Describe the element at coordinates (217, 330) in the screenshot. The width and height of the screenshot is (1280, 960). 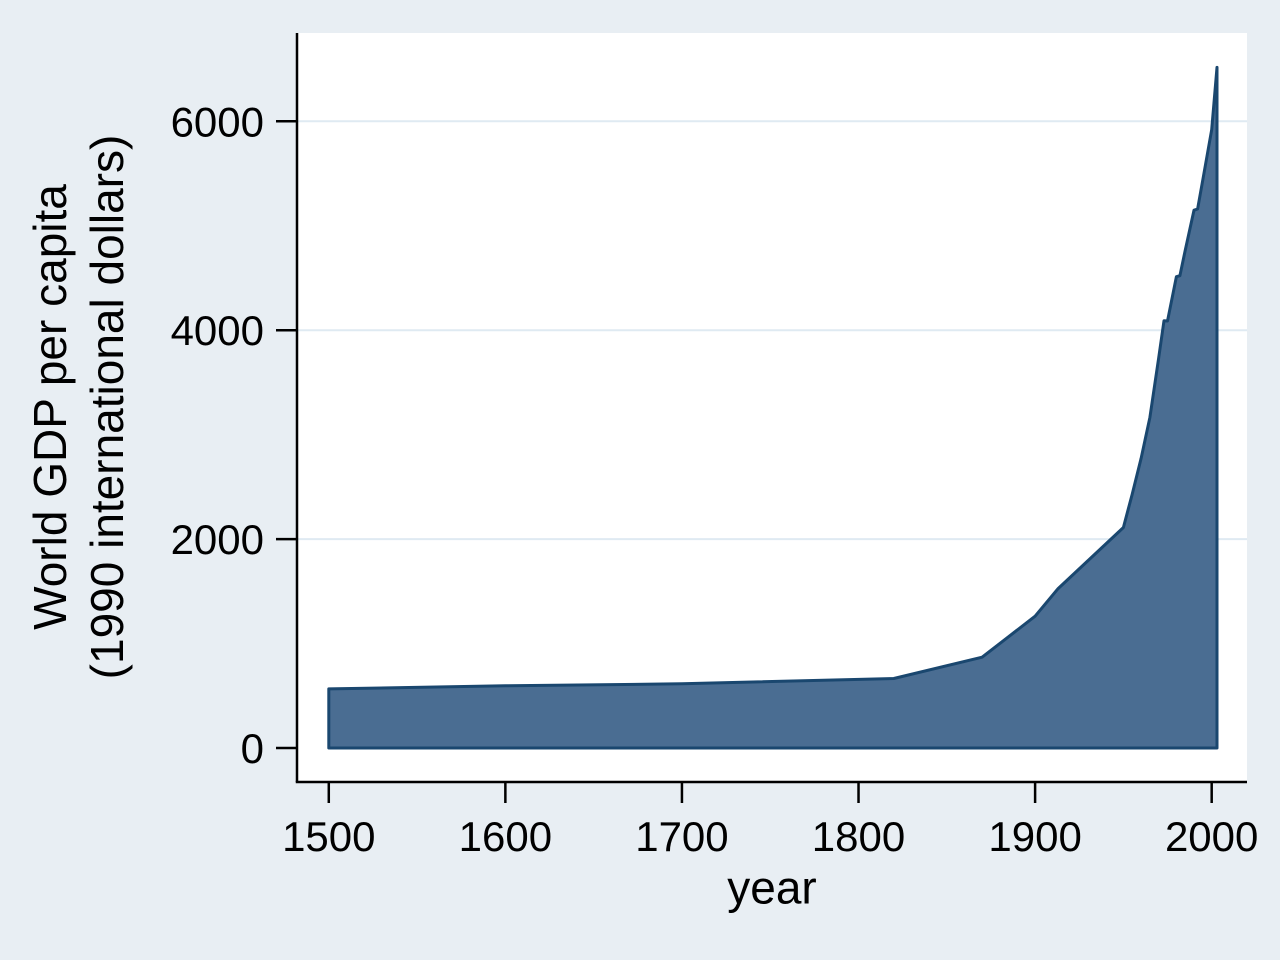
I see `y-tick-label: 4000` at that location.